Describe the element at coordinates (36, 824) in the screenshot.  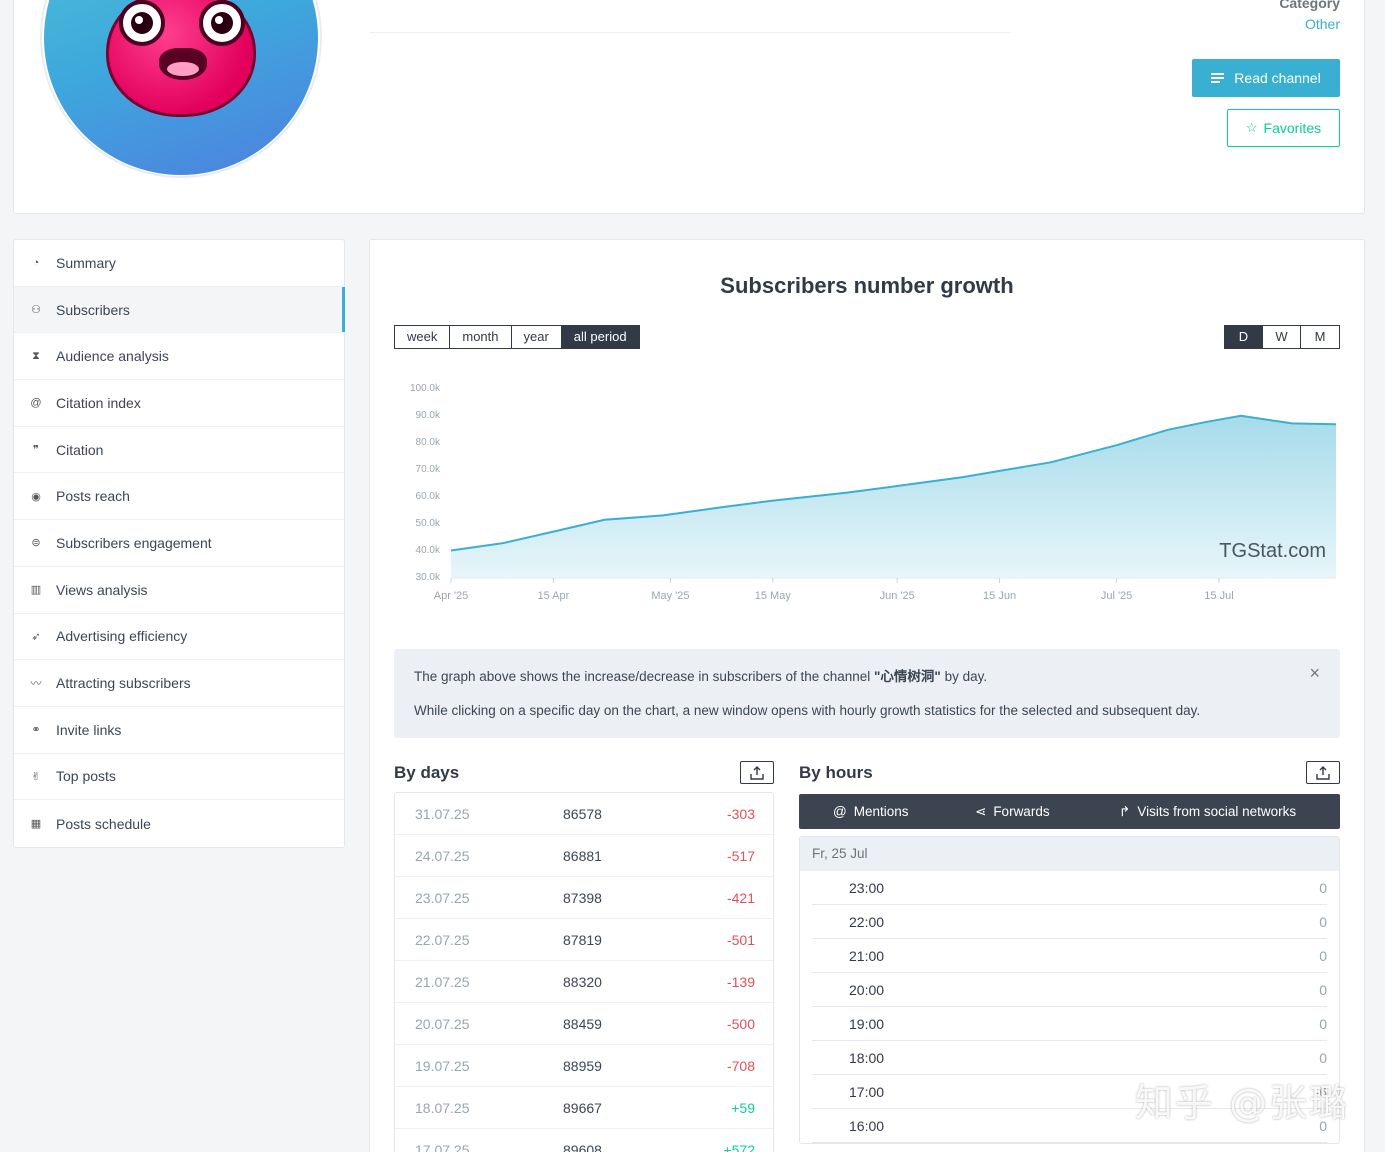
I see `calendar-icon: ▦` at that location.